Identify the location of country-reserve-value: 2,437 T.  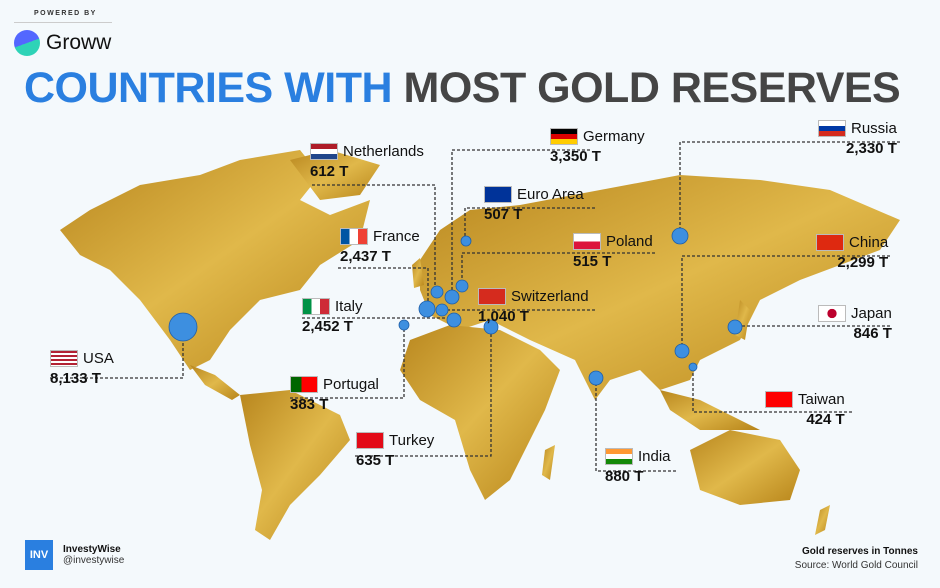
(365, 256).